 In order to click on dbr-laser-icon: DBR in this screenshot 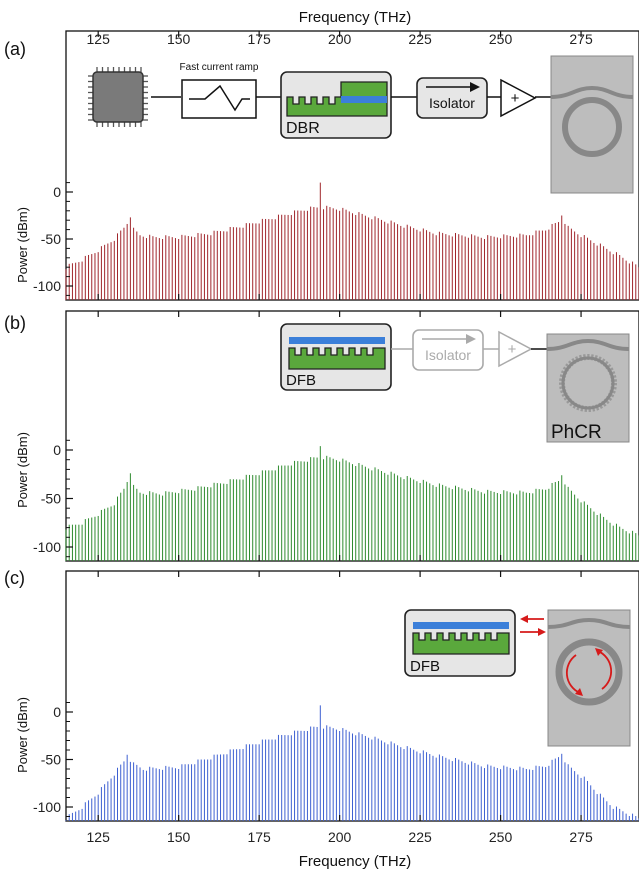, I will do `click(336, 105)`.